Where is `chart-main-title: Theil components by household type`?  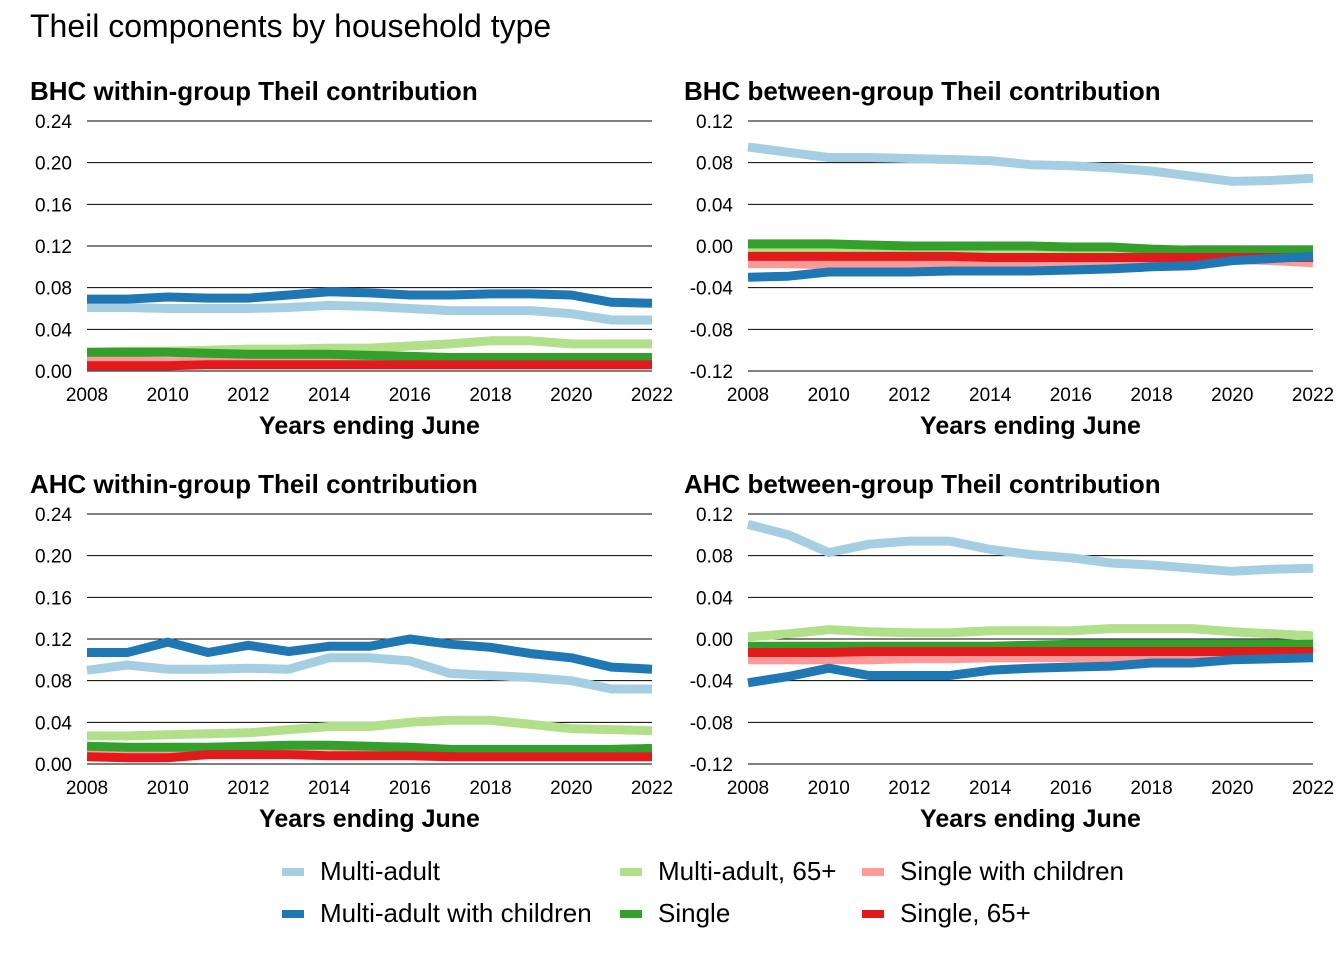 chart-main-title: Theil components by household type is located at coordinates (291, 26).